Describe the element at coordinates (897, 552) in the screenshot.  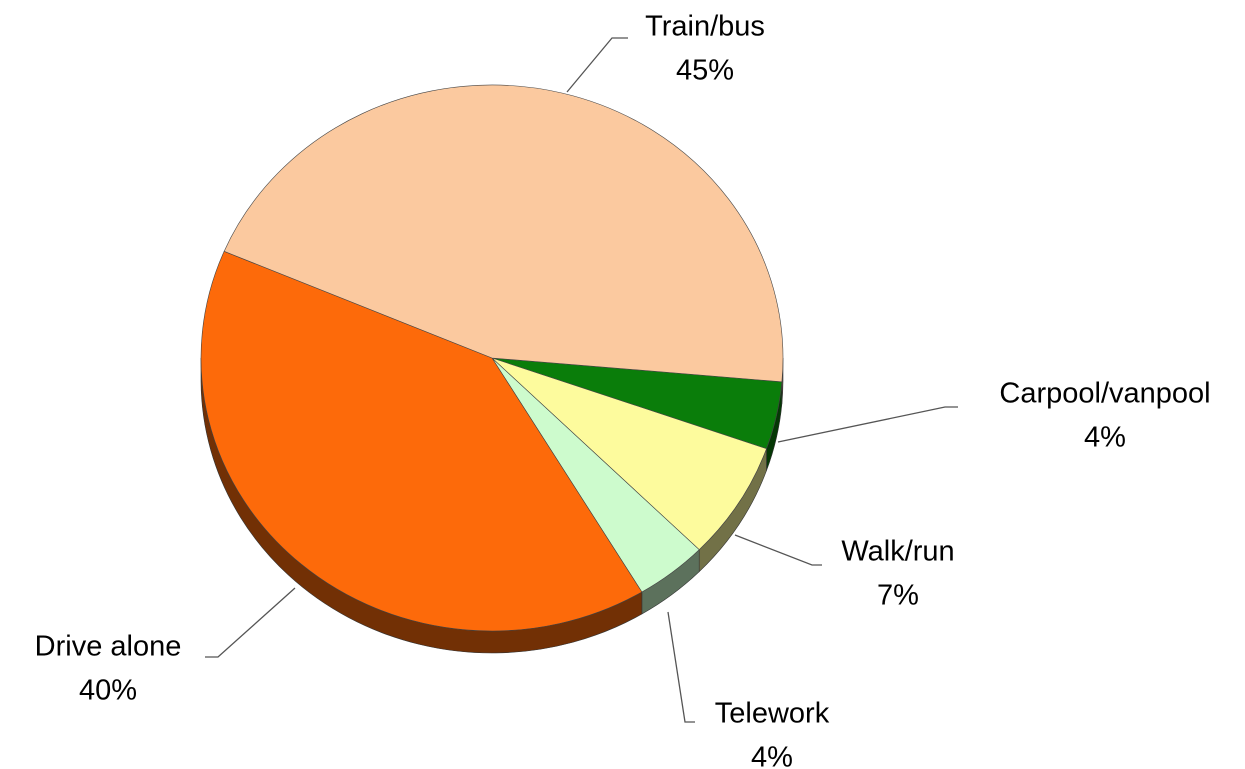
I see `slice-label: Walk/run` at that location.